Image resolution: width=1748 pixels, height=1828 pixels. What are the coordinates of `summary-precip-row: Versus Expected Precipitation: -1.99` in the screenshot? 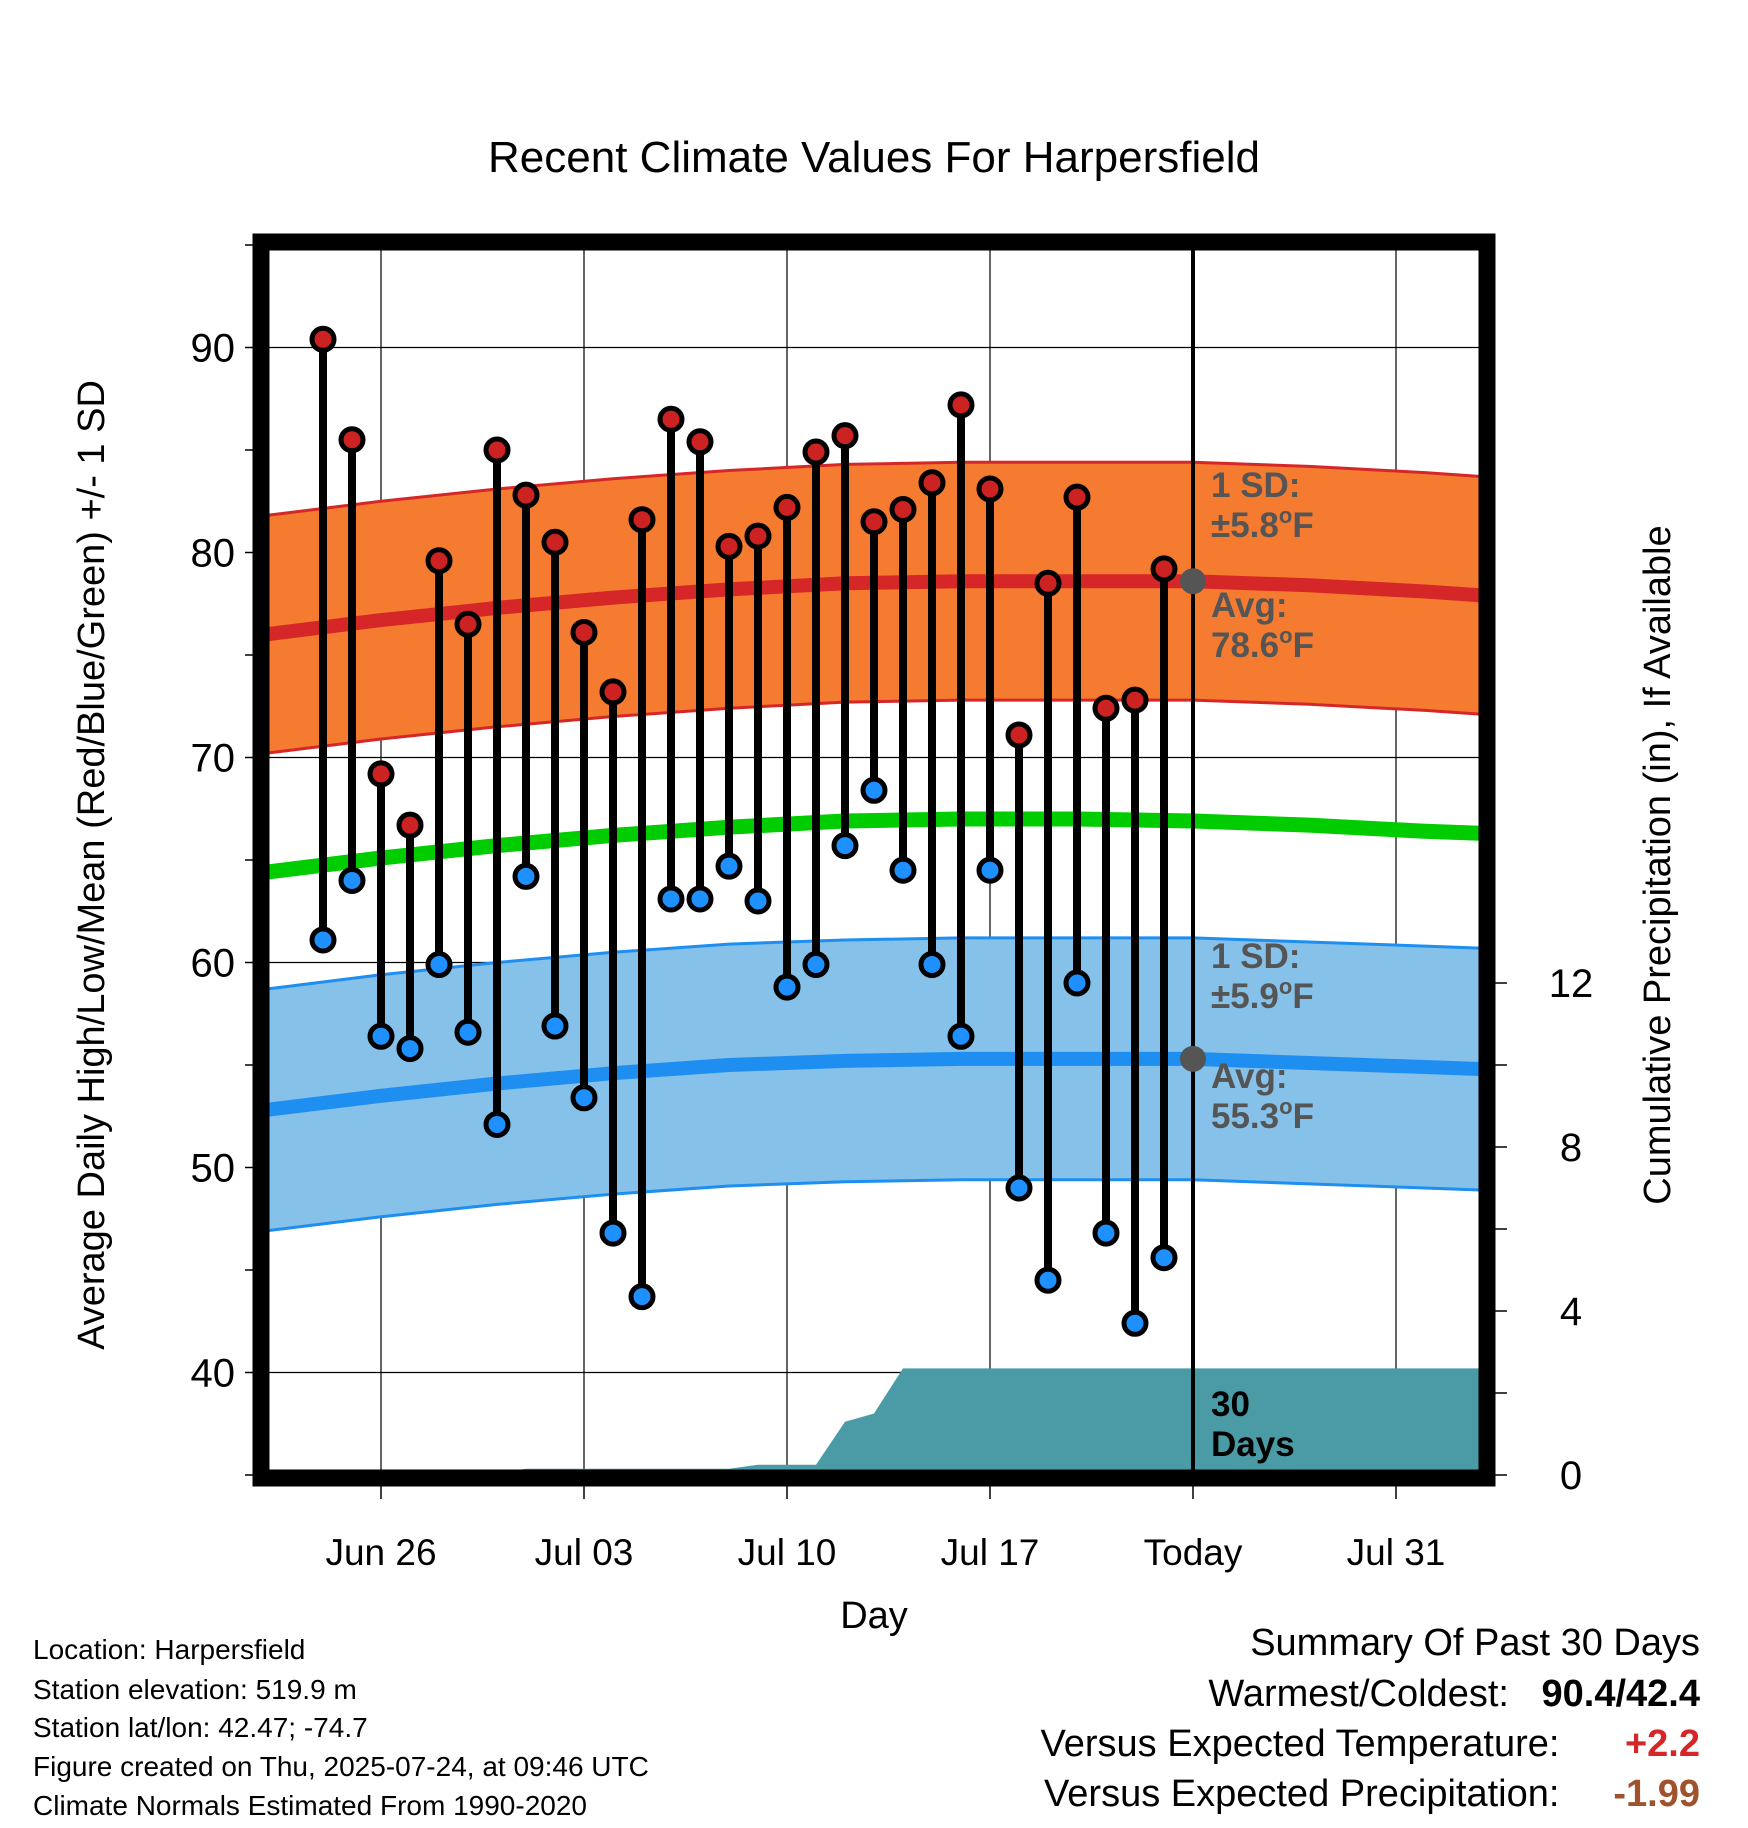 It's located at (1372, 1794).